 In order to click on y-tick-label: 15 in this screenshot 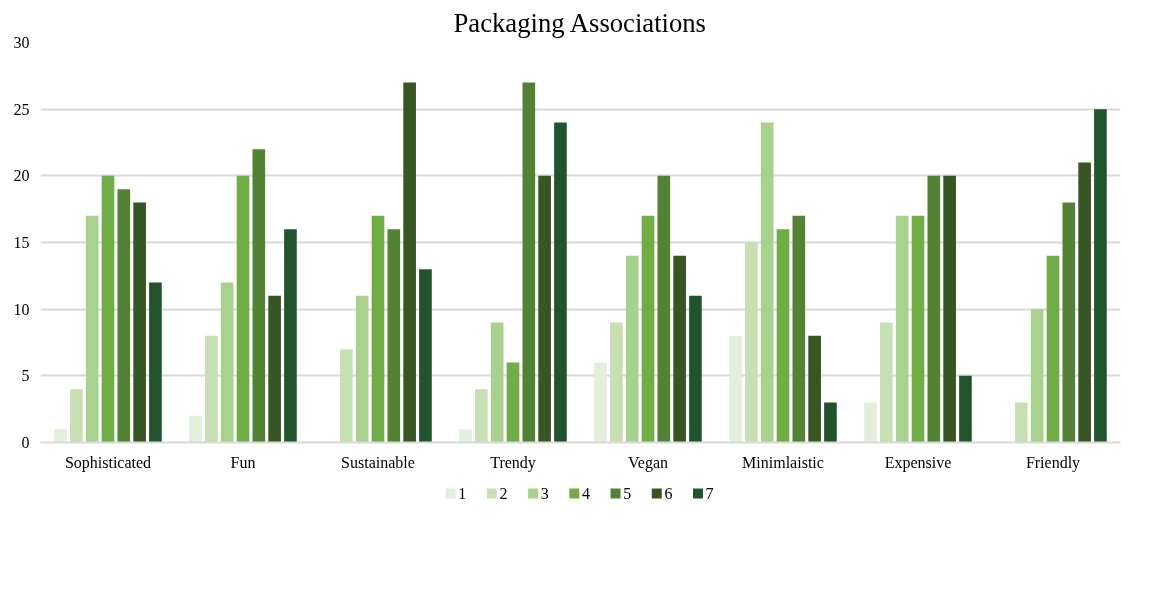, I will do `click(21, 242)`.